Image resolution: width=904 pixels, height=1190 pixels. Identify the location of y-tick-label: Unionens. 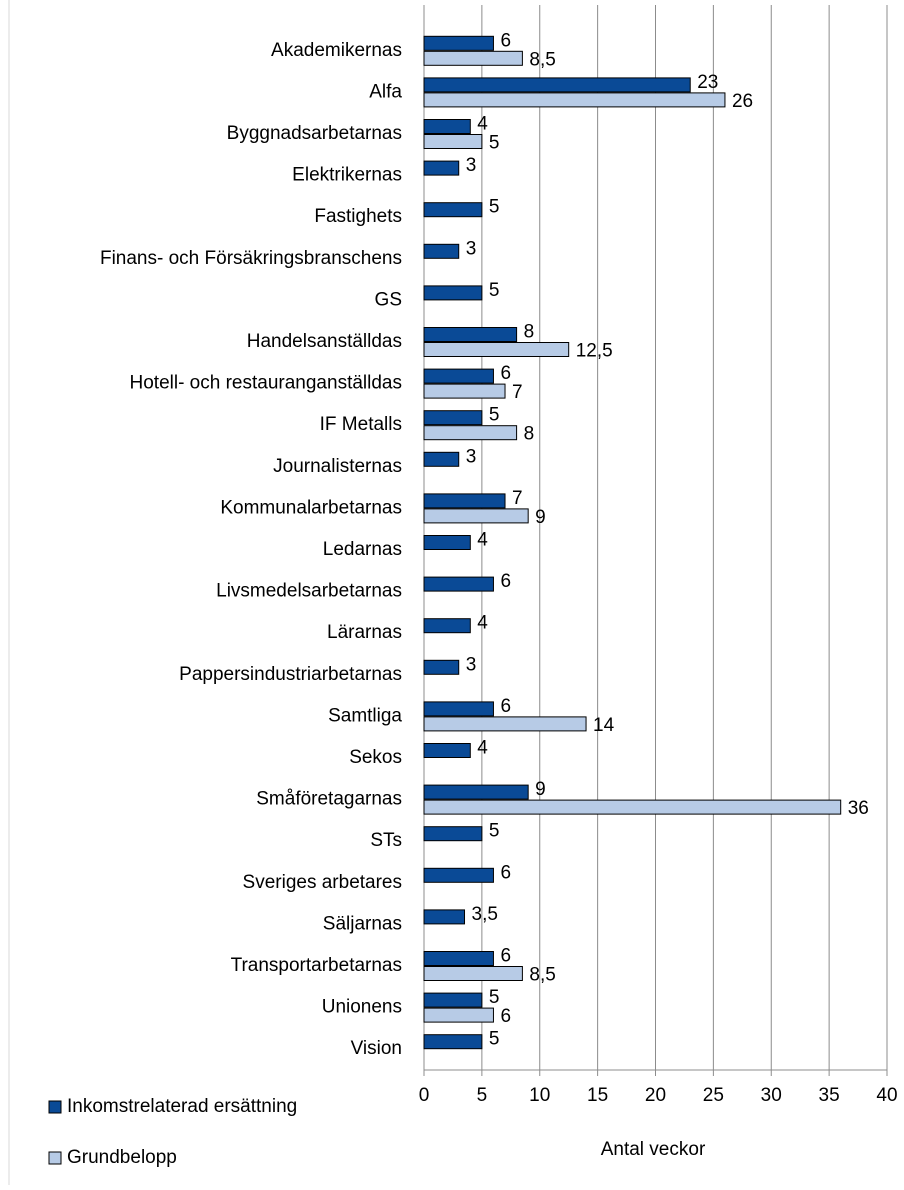
(362, 1007).